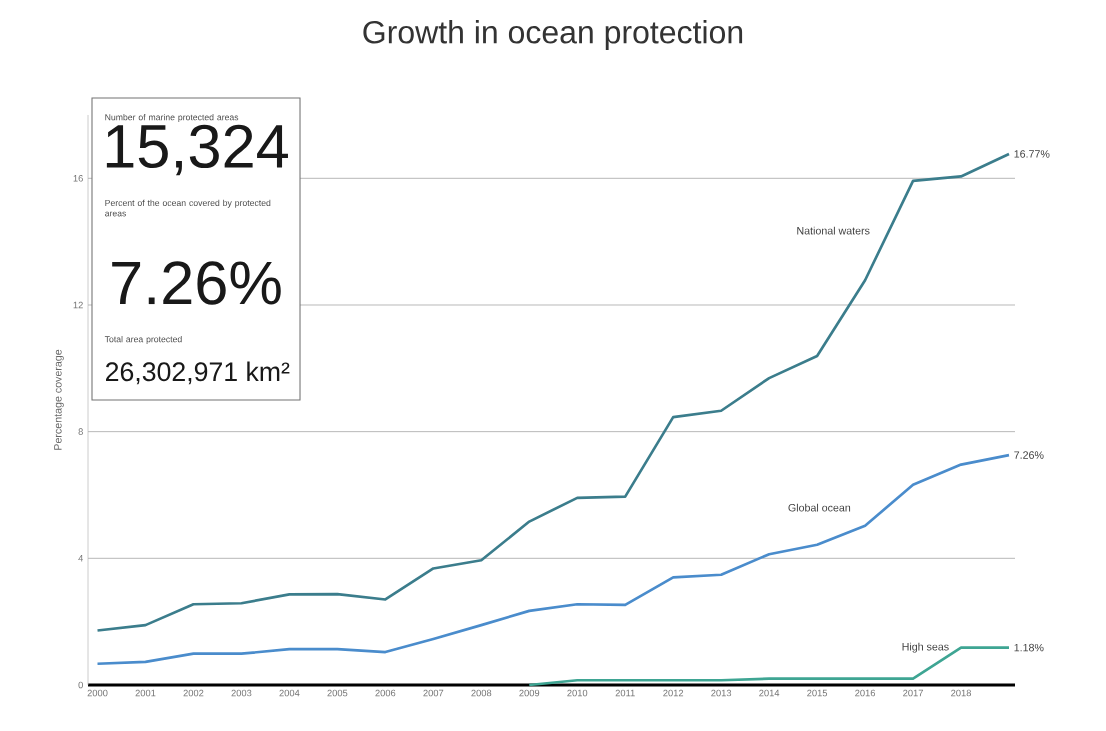  Describe the element at coordinates (97, 693) in the screenshot. I see `x-tick-label: 2000` at that location.